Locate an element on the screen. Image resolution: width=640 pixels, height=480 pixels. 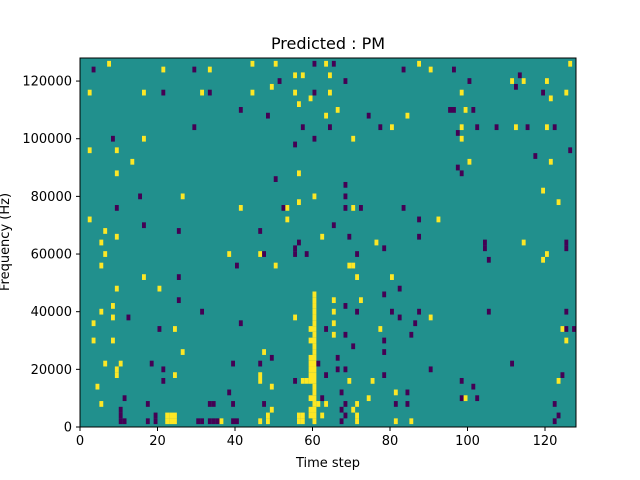
x-tick-label: 120 is located at coordinates (545, 441).